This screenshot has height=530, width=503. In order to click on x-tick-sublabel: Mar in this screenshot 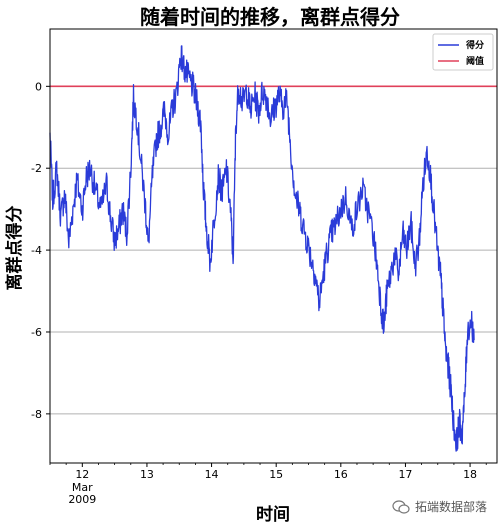, I will do `click(82, 487)`.